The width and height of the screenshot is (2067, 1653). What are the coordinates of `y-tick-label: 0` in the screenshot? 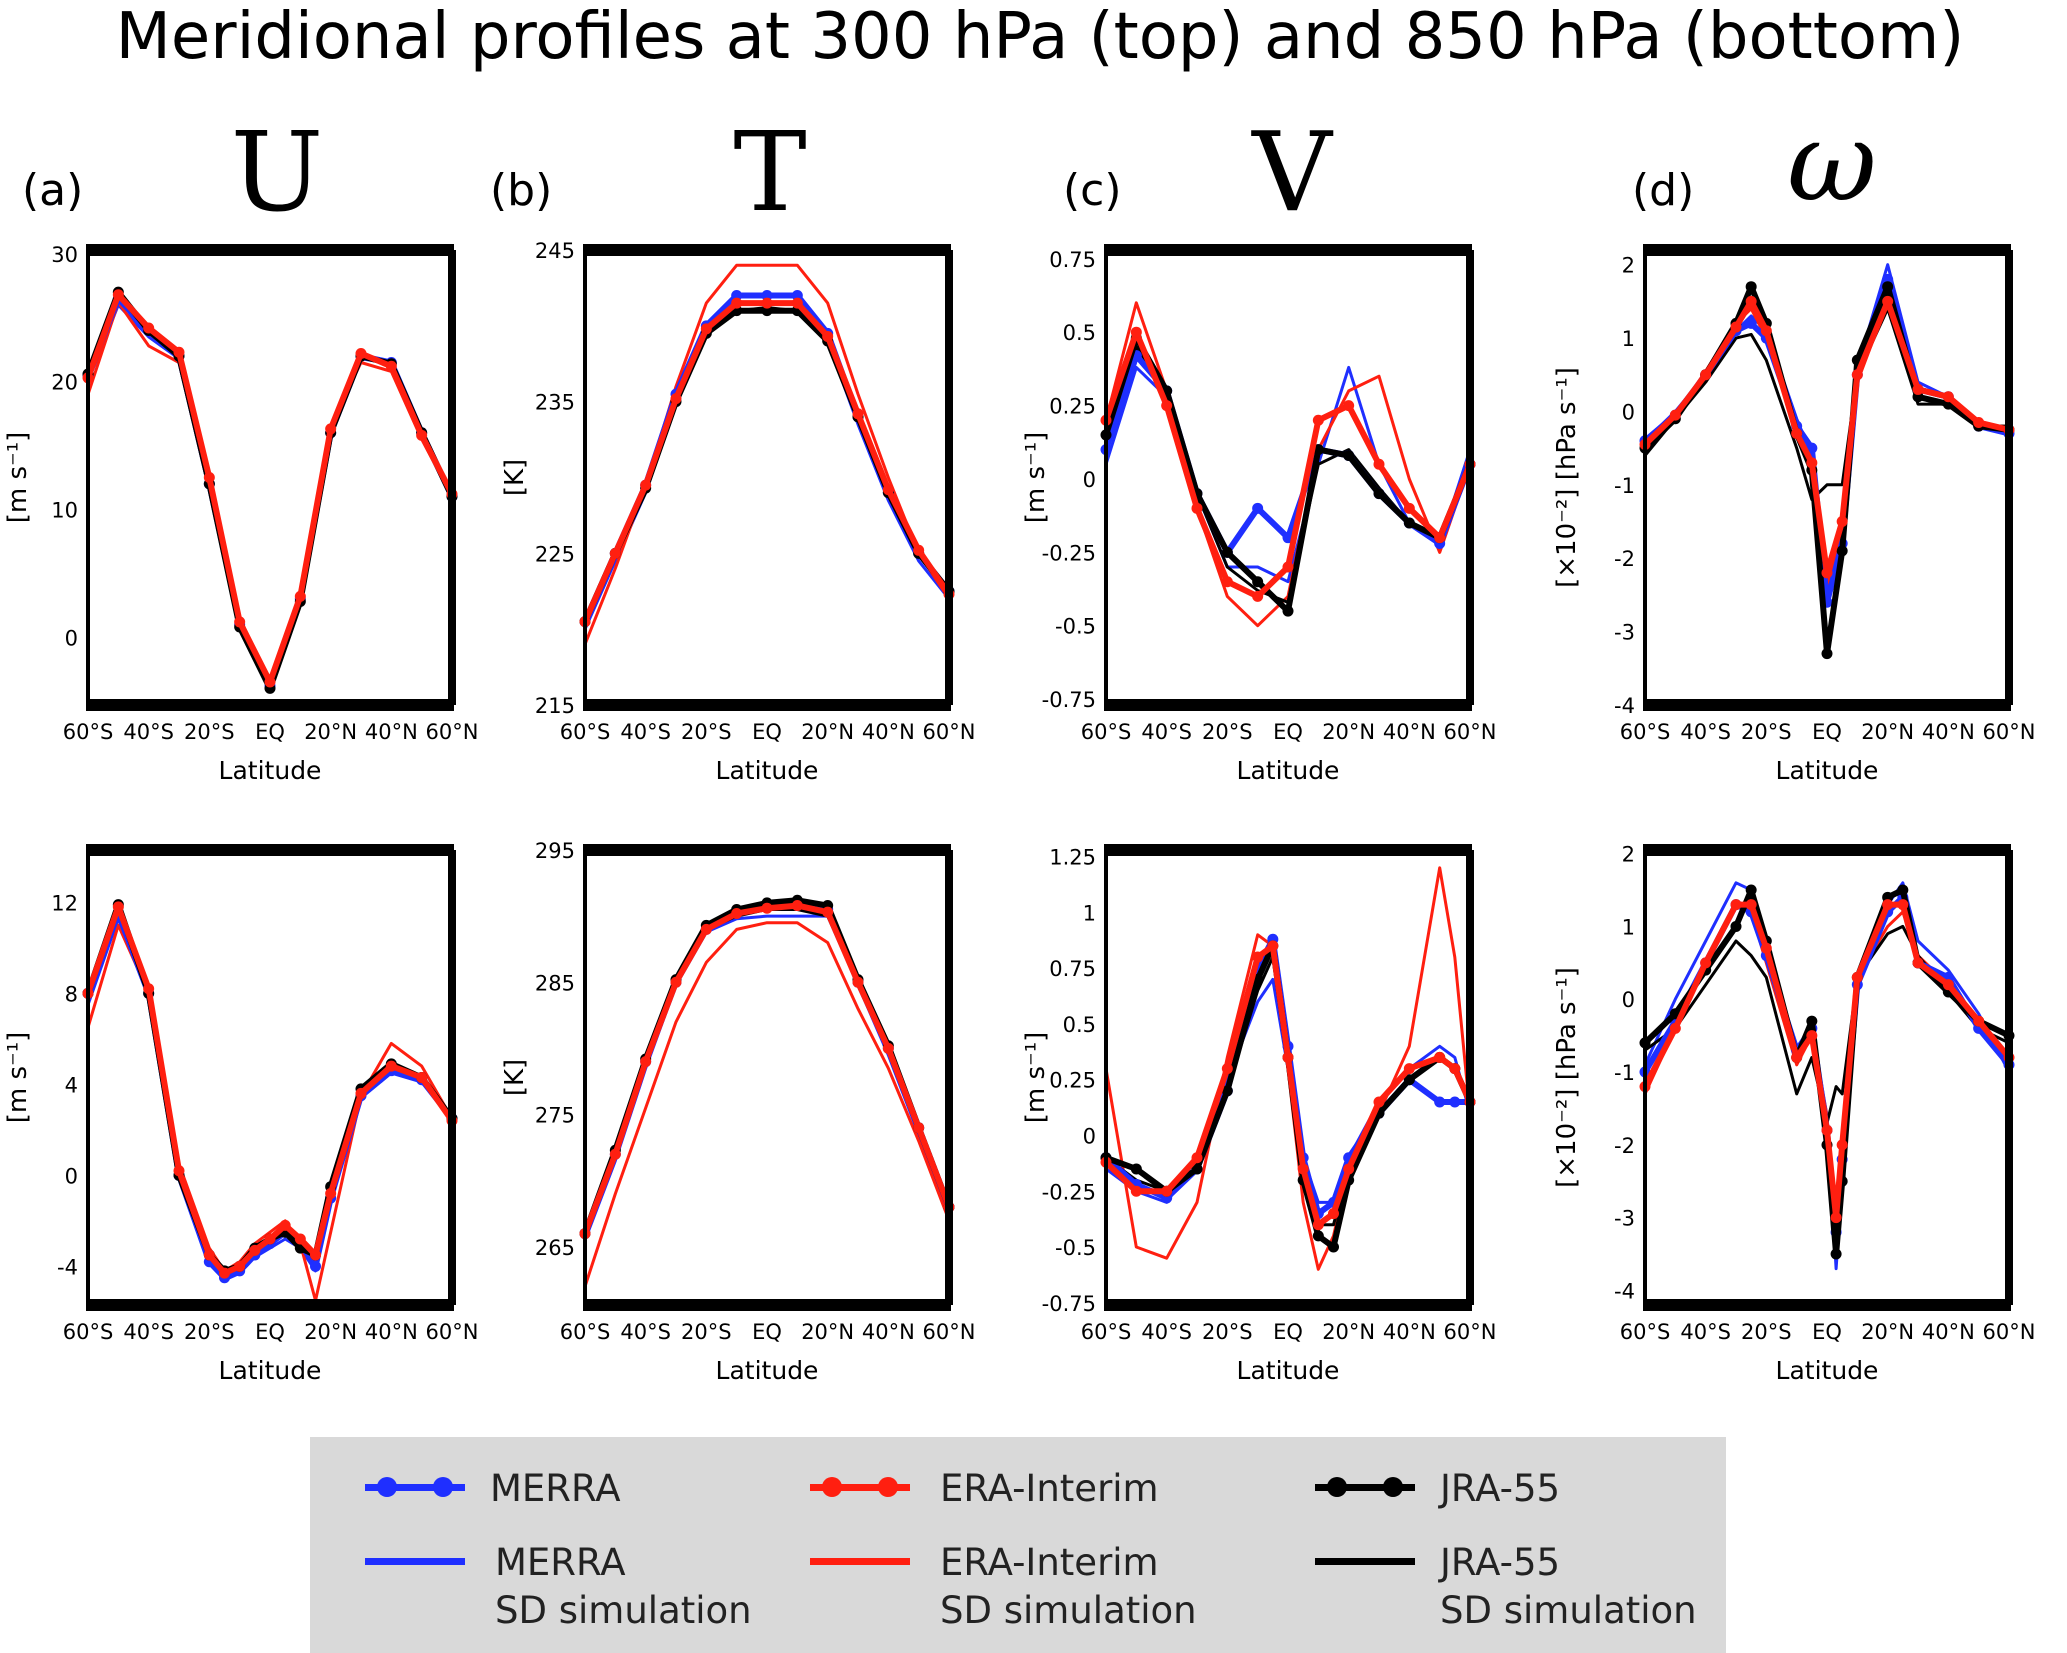 It's located at (71, 638).